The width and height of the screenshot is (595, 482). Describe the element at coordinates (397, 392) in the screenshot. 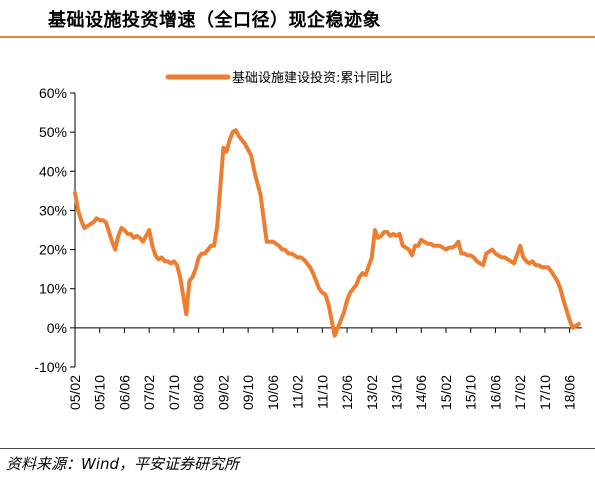

I see `x-tick-label: 13/10` at that location.